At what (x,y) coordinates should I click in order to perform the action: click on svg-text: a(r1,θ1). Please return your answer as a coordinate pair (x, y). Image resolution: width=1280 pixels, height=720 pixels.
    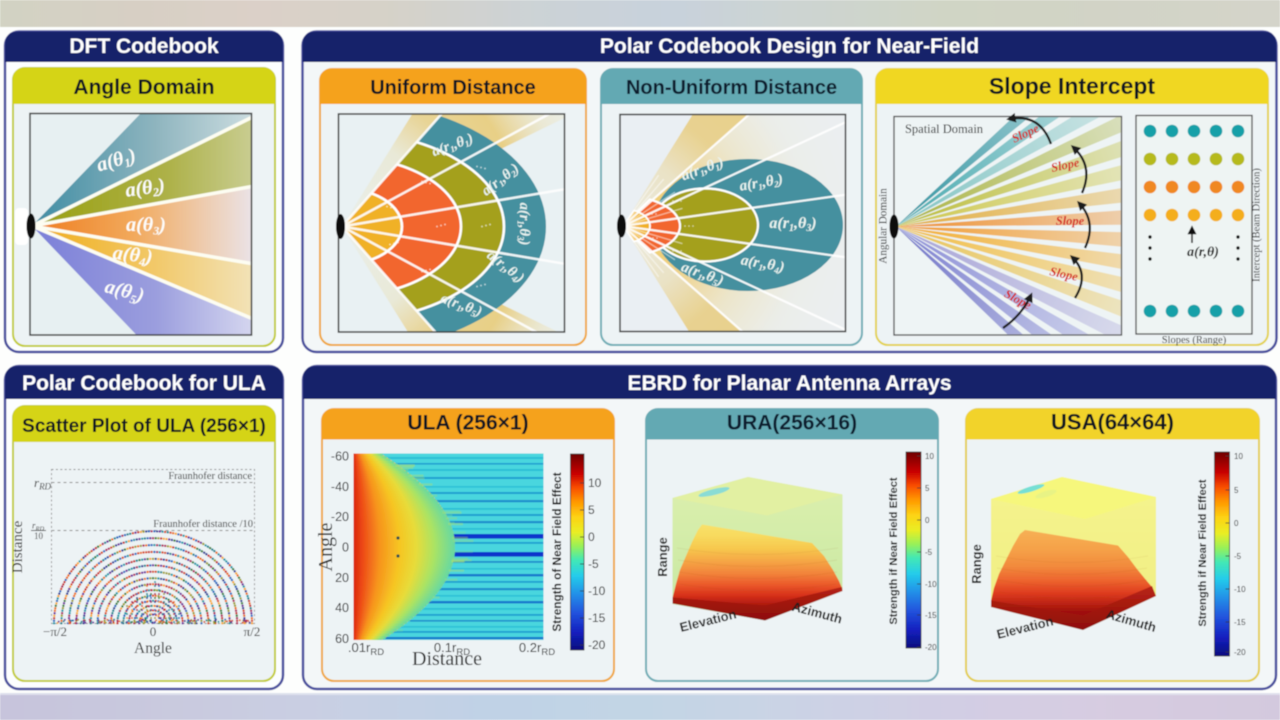
    Looking at the image, I should click on (453, 145).